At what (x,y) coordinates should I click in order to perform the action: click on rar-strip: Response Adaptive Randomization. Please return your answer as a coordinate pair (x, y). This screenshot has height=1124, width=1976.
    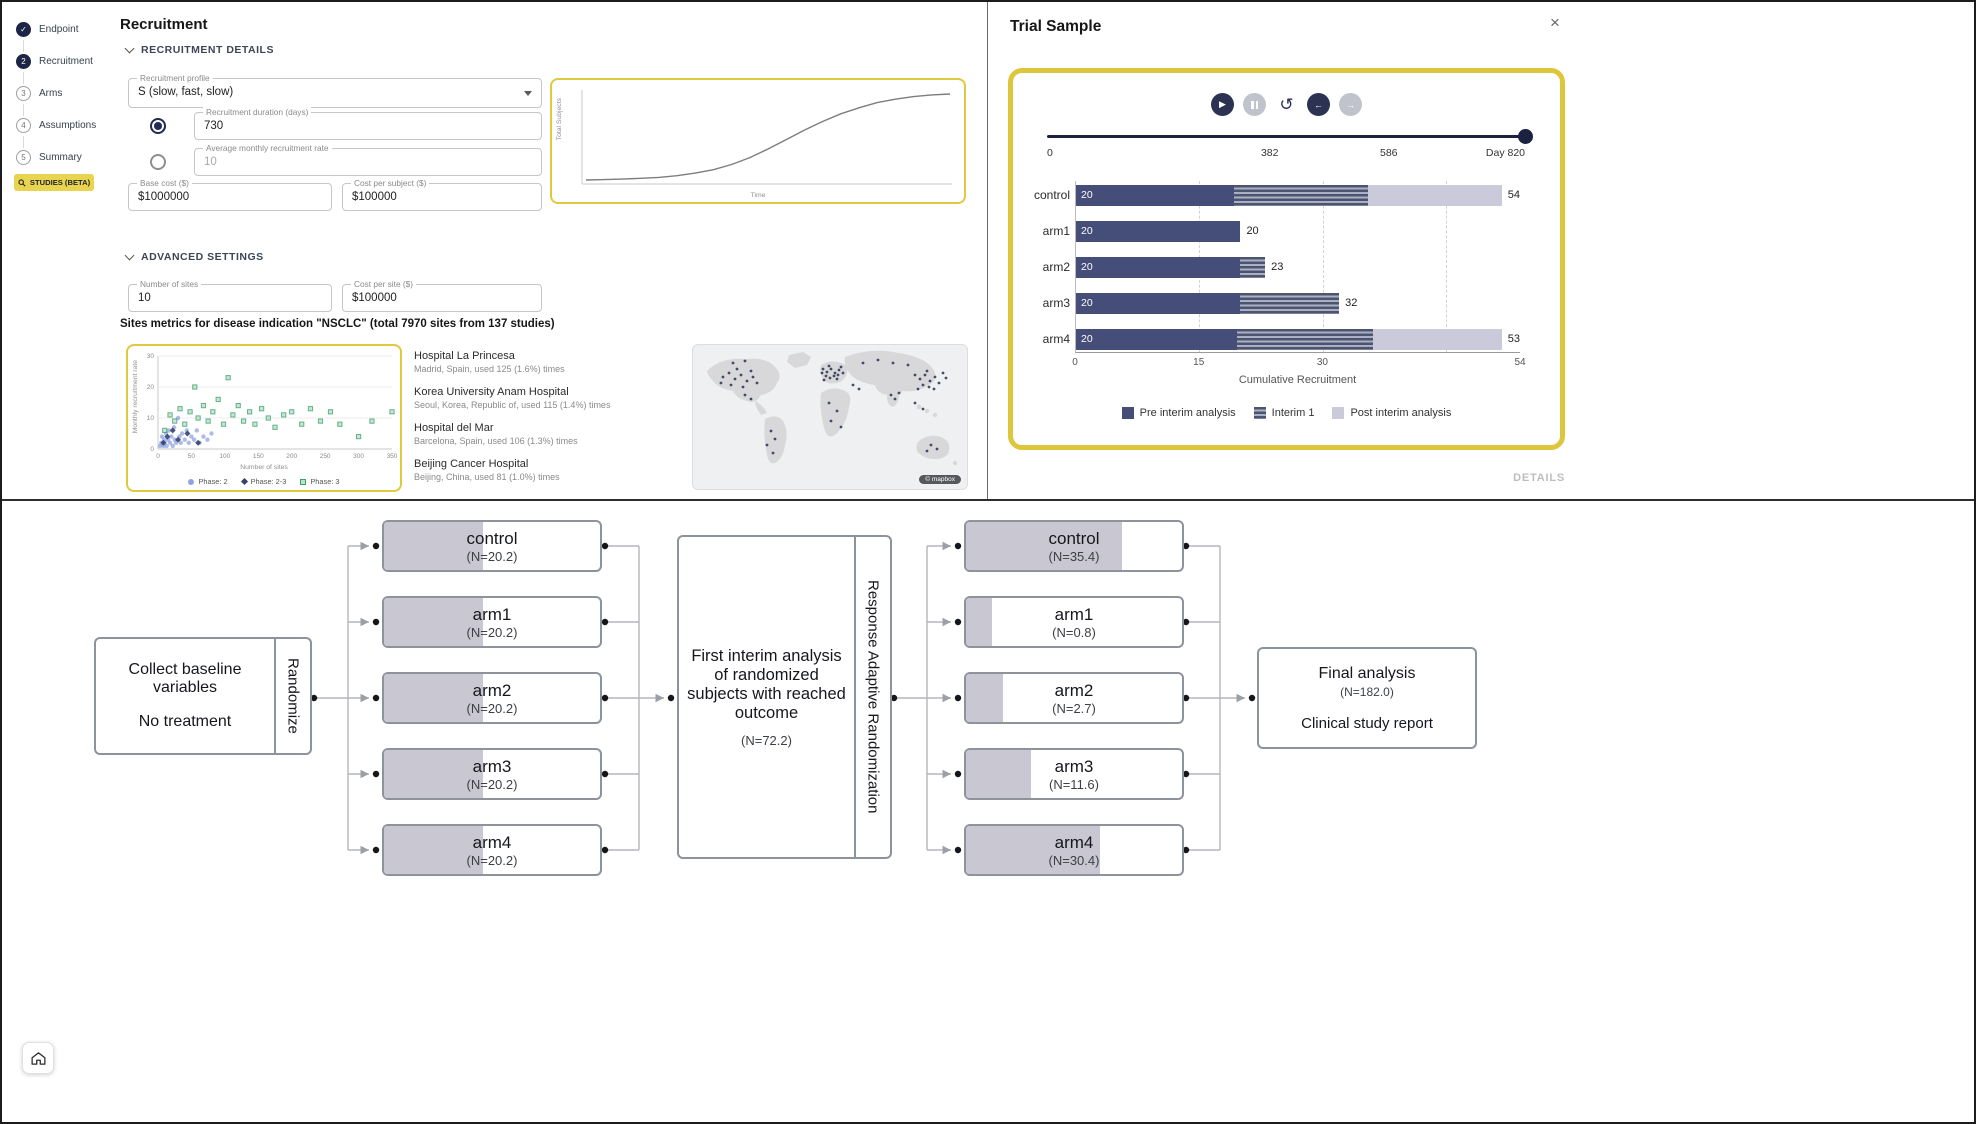
    Looking at the image, I should click on (872, 697).